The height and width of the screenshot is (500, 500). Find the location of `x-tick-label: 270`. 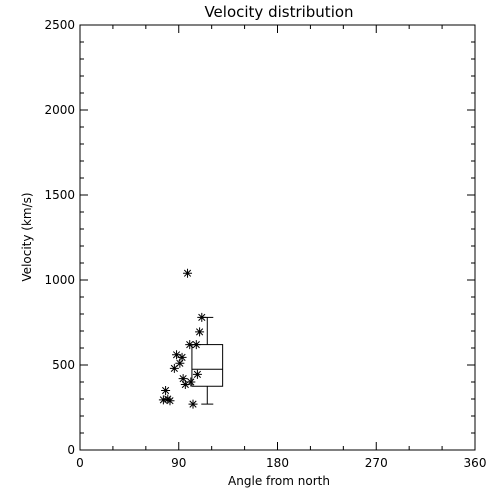

x-tick-label: 270 is located at coordinates (376, 463).